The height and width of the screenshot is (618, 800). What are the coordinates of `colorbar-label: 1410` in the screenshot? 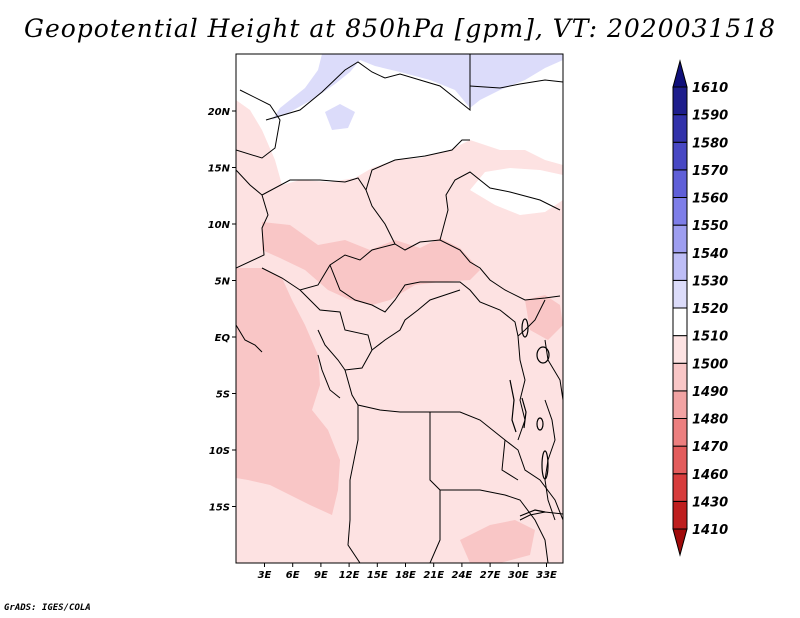 It's located at (710, 530).